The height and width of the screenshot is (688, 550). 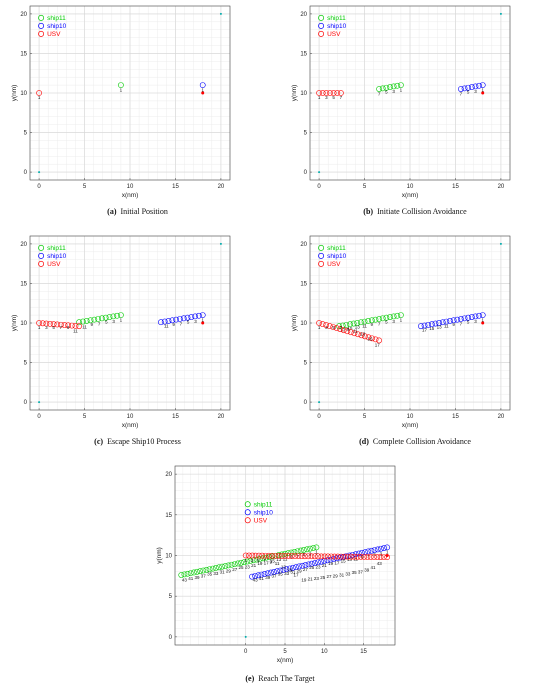 I want to click on x-tick-label: 15, so click(x=363, y=652).